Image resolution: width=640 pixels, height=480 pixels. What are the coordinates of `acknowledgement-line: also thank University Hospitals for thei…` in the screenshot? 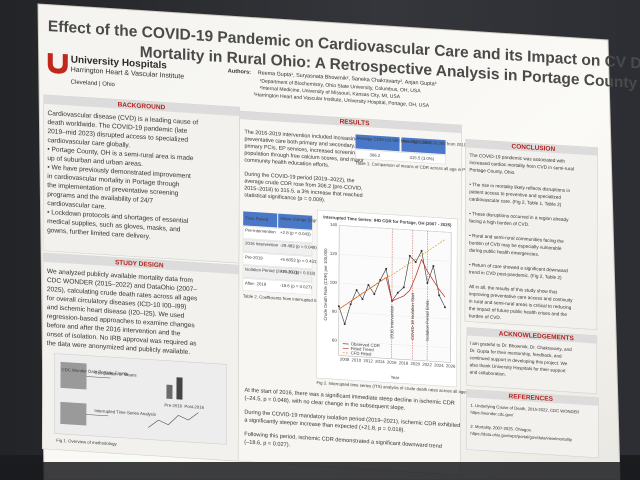 It's located at (518, 367).